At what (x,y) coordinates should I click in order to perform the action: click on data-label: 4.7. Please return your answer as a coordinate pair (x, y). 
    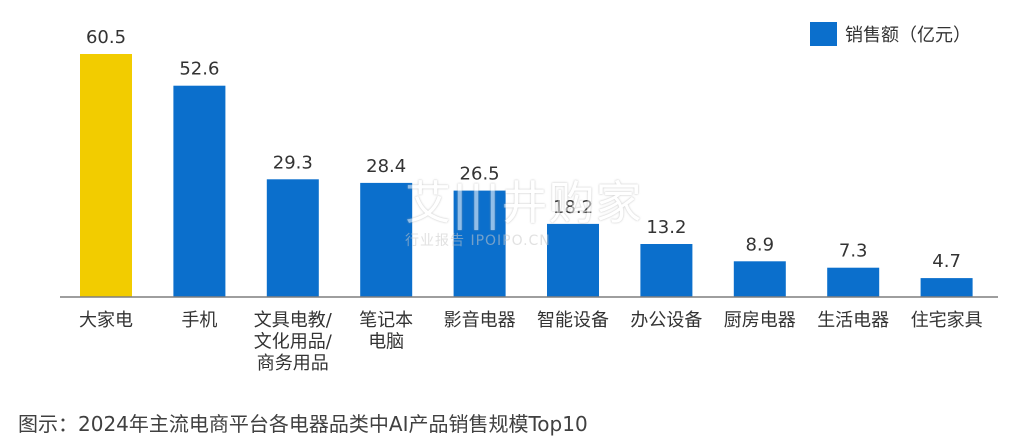
    Looking at the image, I should click on (946, 261).